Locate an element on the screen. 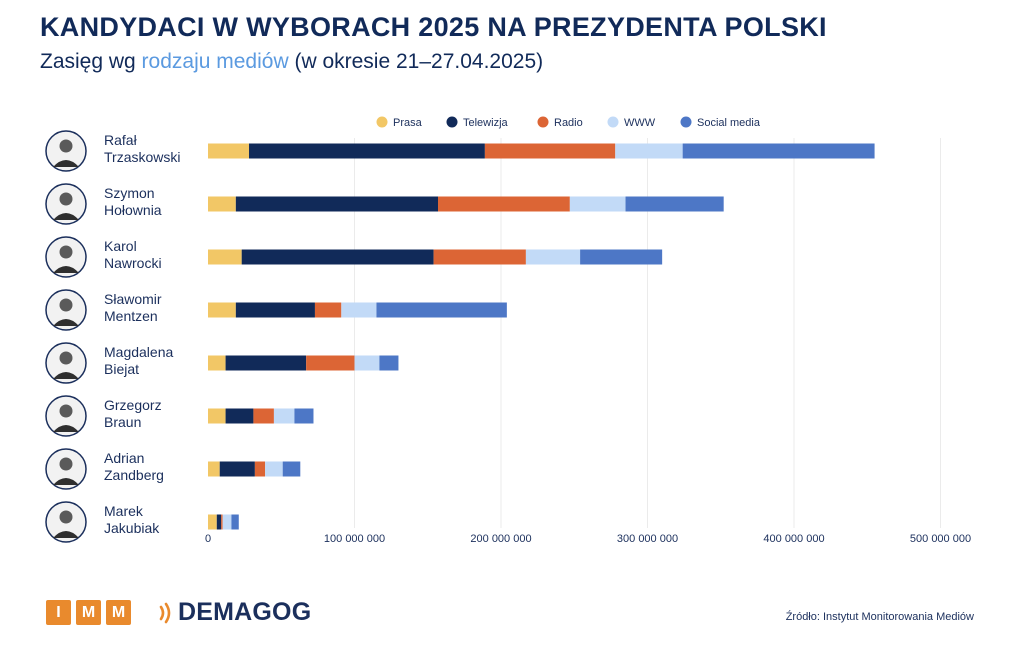  source-note: Źródło: Instytut Monitorowania Mediów is located at coordinates (879, 617).